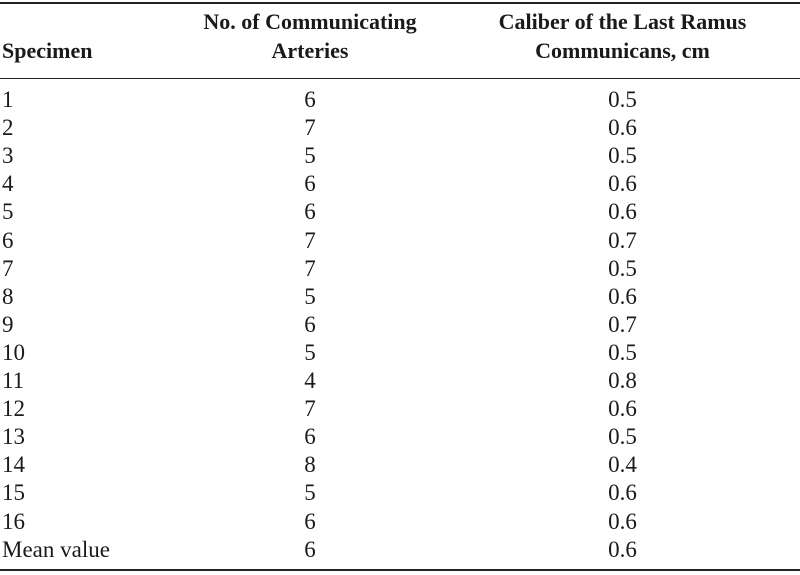 This screenshot has width=800, height=575. Describe the element at coordinates (310, 21) in the screenshot. I see `header-cell: No. of Communicating` at that location.